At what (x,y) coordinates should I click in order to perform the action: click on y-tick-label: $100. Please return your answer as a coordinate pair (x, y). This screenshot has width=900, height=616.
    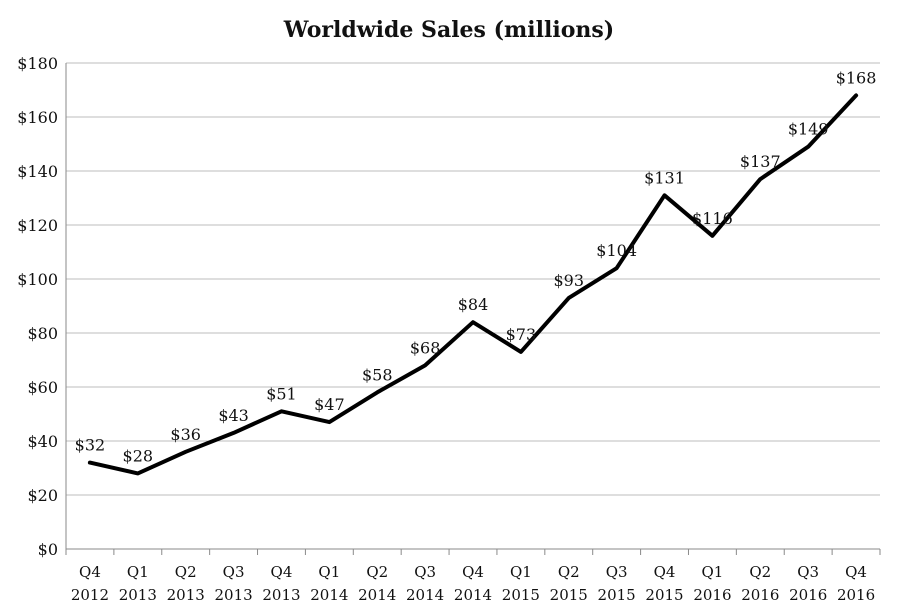
    Looking at the image, I should click on (37, 279).